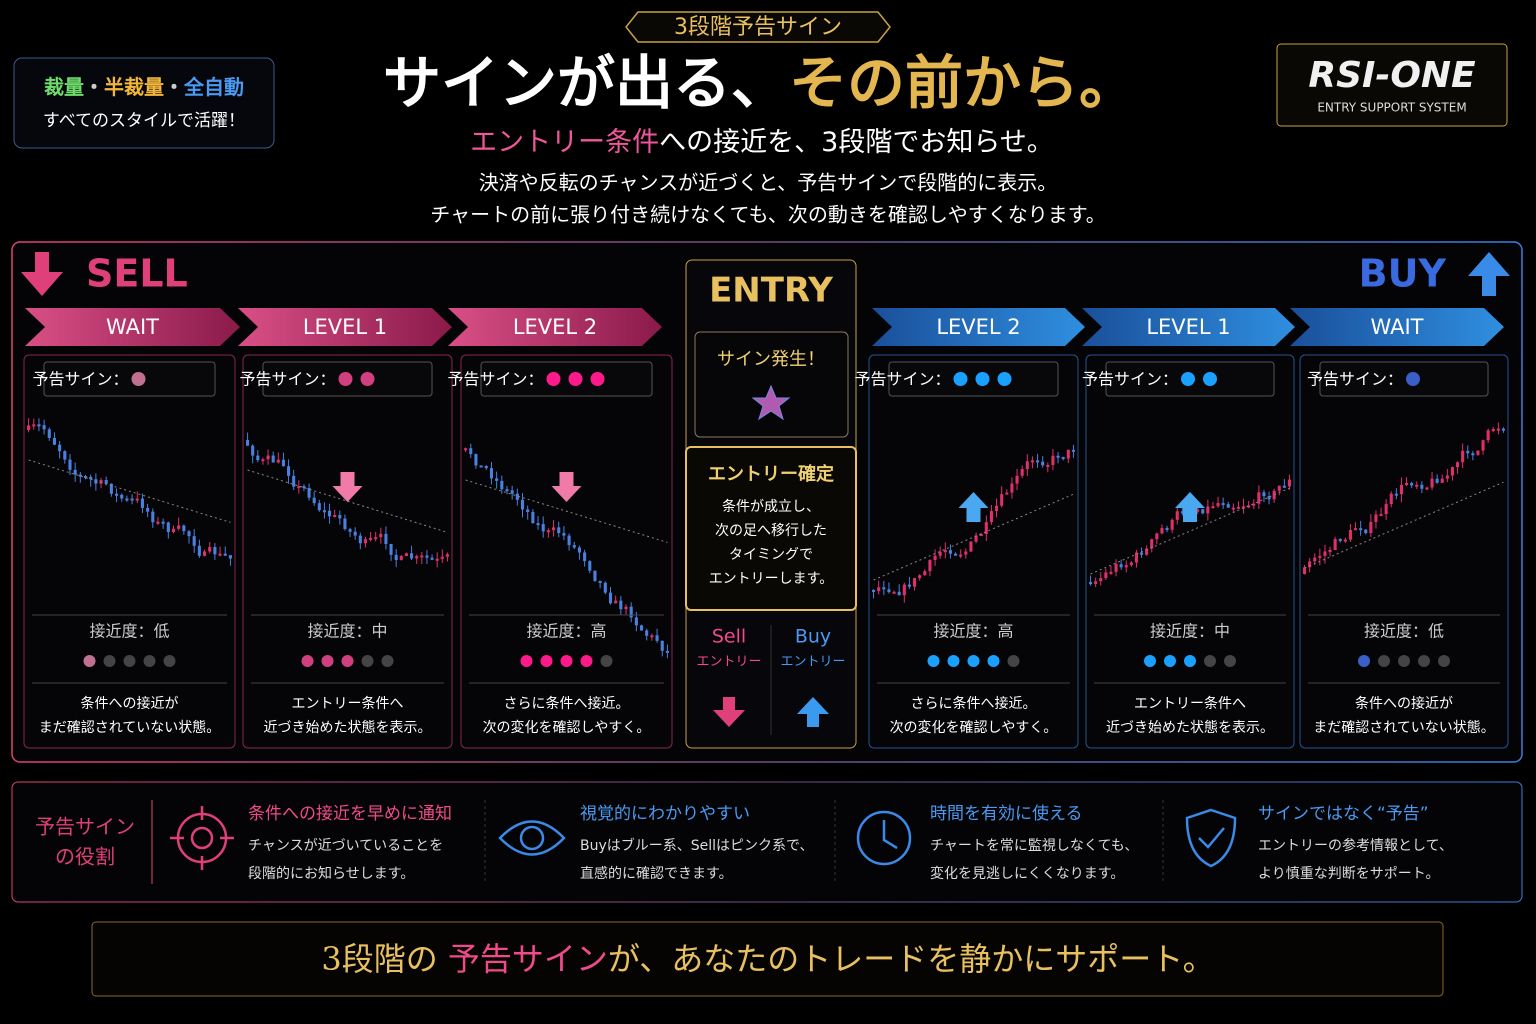 The width and height of the screenshot is (1536, 1024). Describe the element at coordinates (812, 662) in the screenshot. I see `buy-entry-sub: エントリー` at that location.